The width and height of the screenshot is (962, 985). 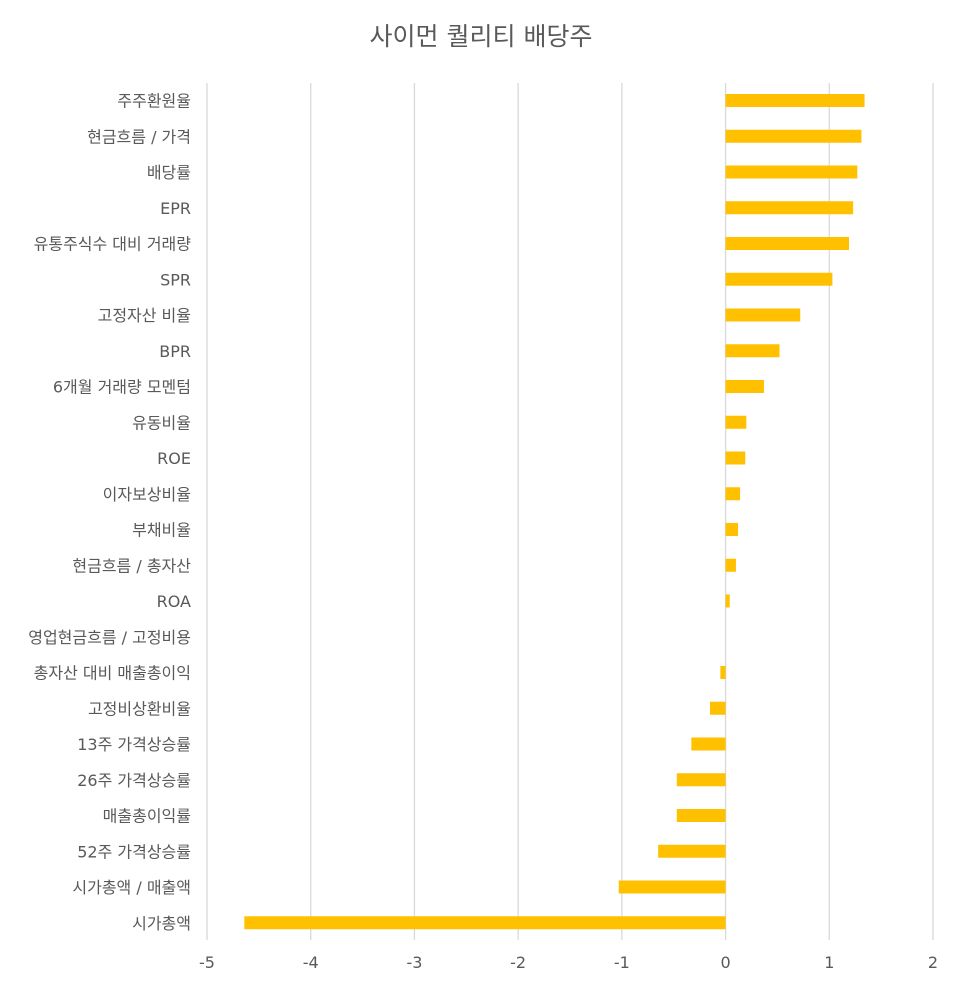 What do you see at coordinates (131, 565) in the screenshot?
I see `category-label: 현금흐름 / 총자산` at bounding box center [131, 565].